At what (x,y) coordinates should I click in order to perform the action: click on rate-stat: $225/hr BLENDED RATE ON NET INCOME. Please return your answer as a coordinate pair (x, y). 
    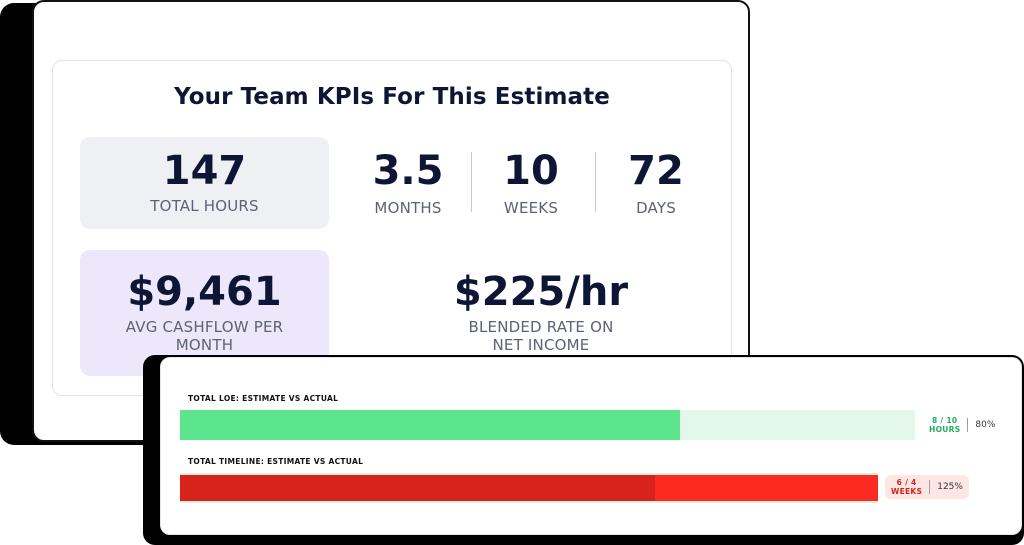
    Looking at the image, I should click on (541, 312).